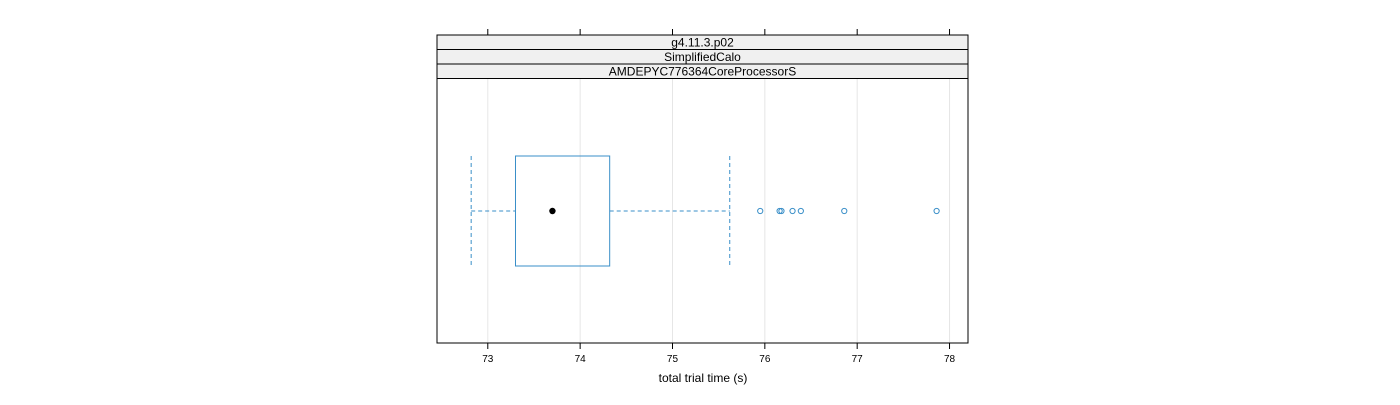  What do you see at coordinates (673, 359) in the screenshot?
I see `tick-label-75: 75` at bounding box center [673, 359].